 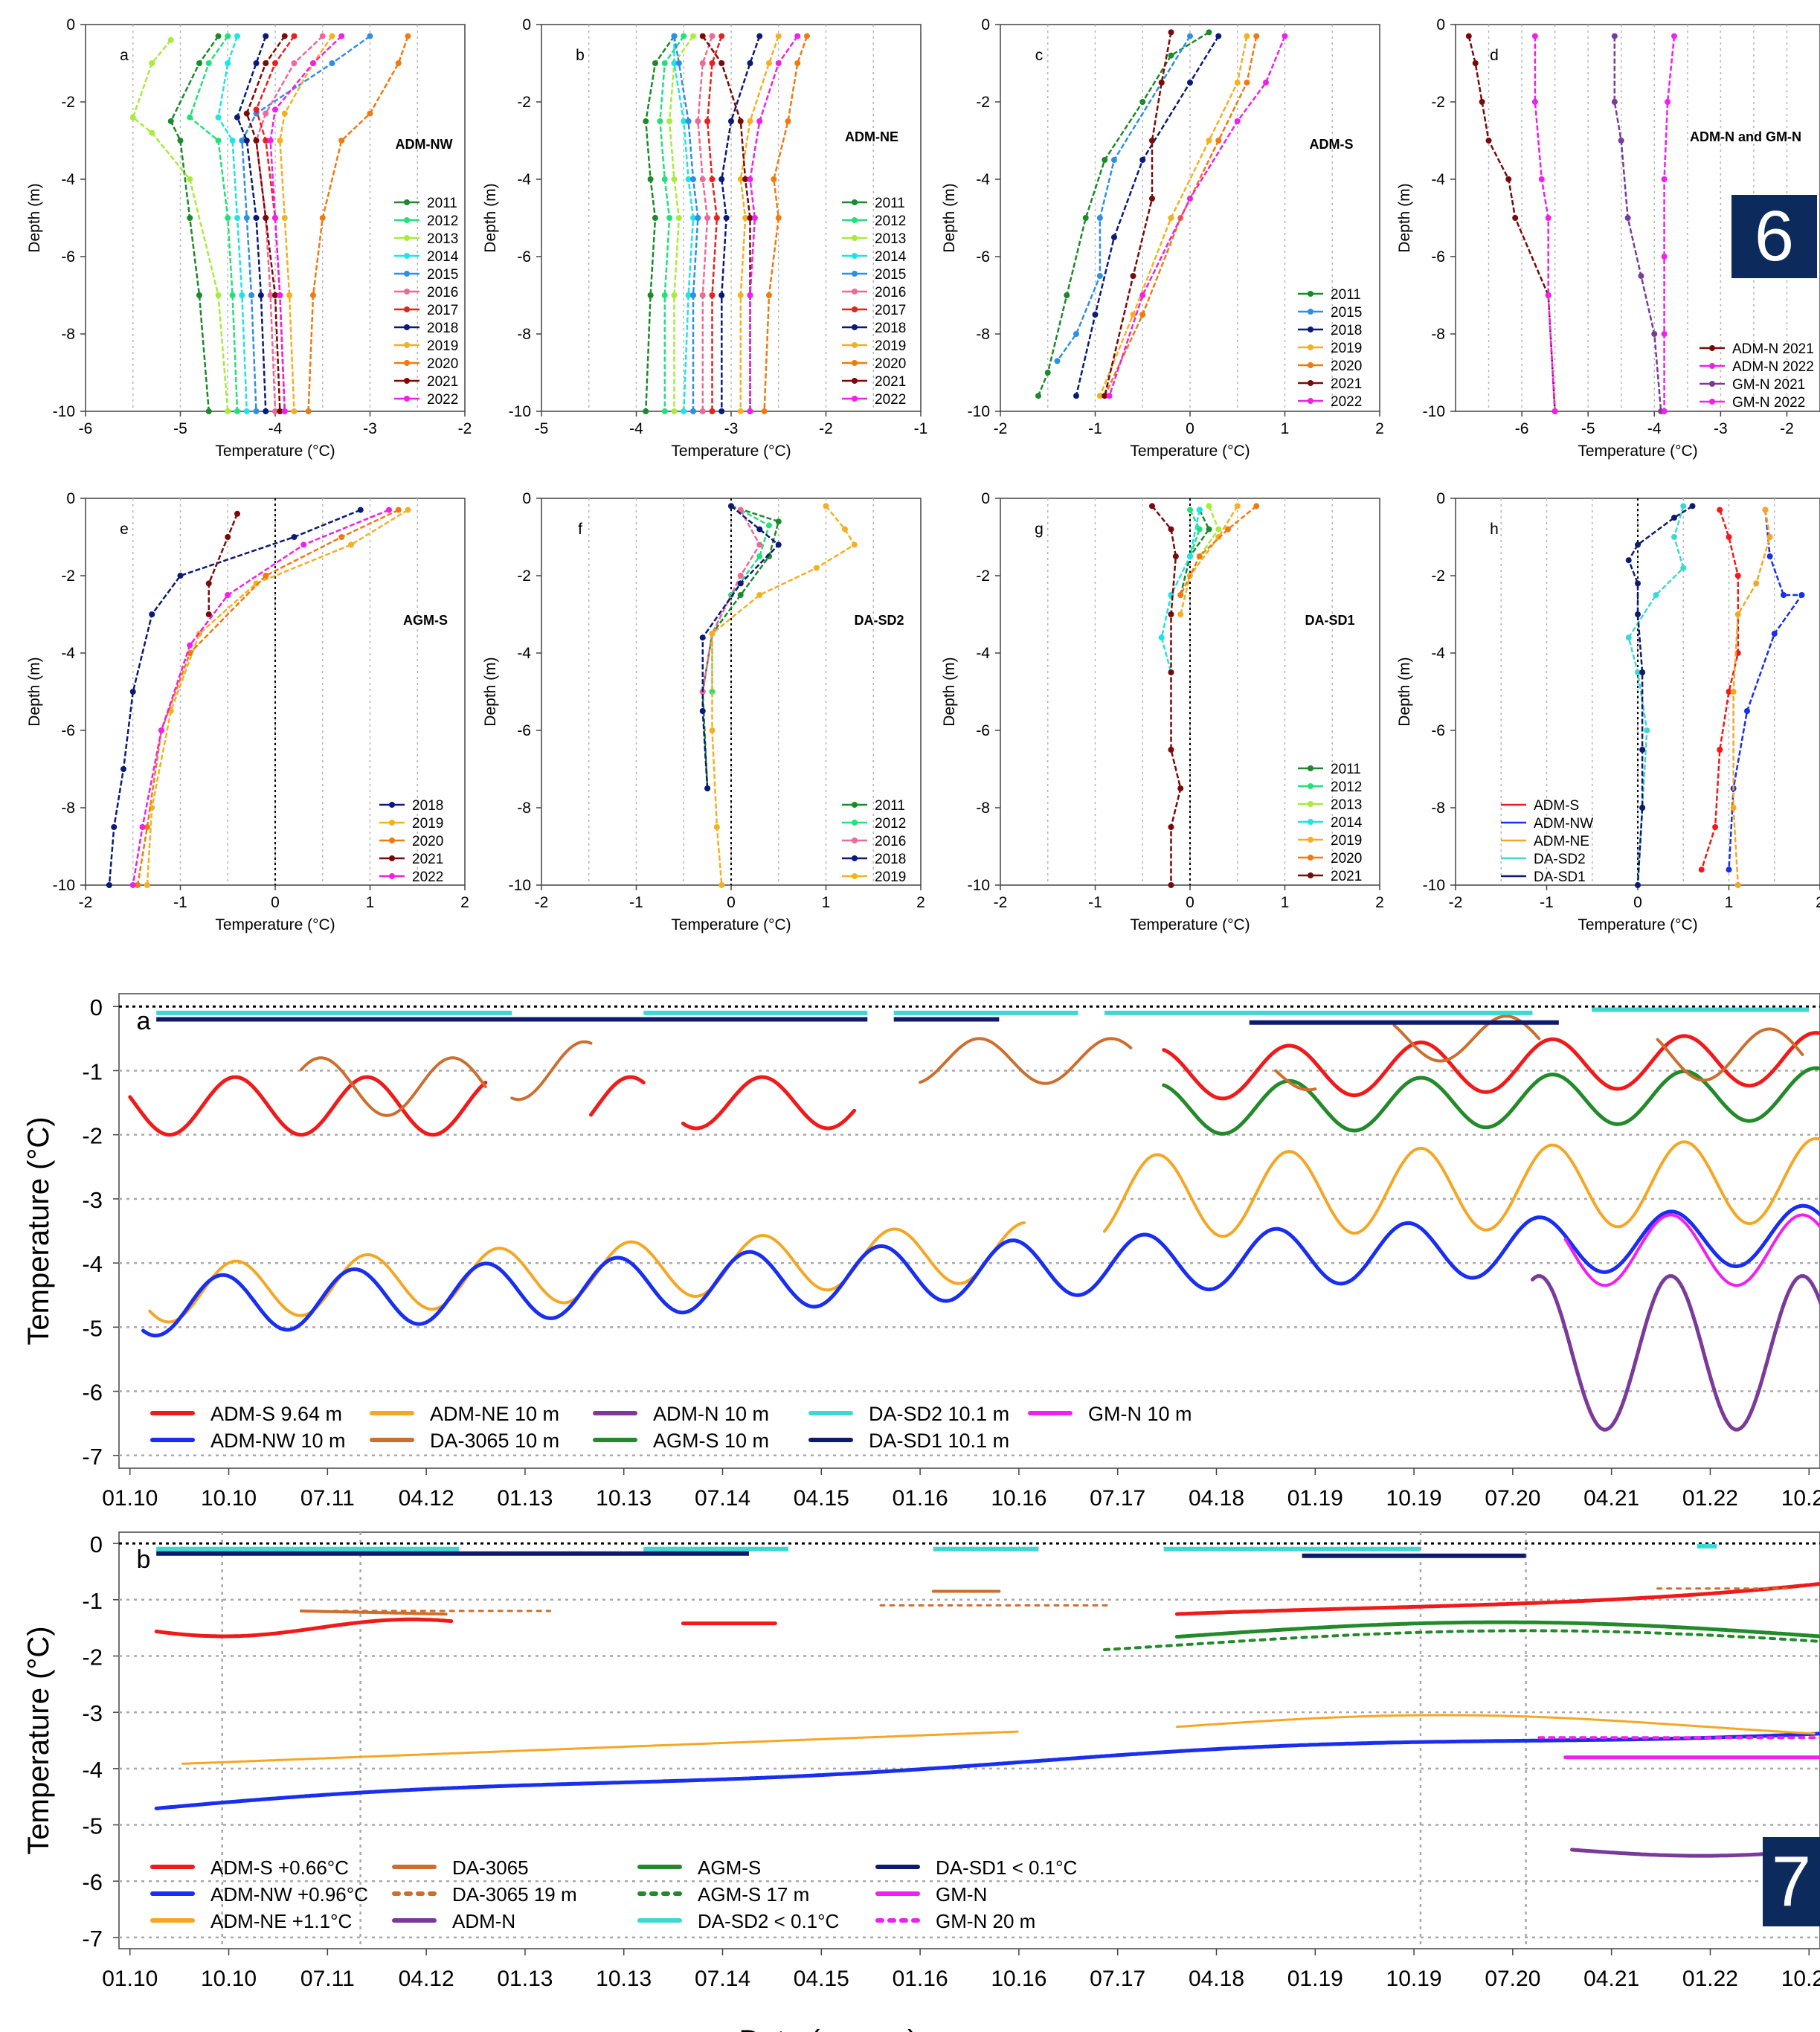 I want to click on profile-panel-a-xtick-label: -2, so click(x=465, y=428).